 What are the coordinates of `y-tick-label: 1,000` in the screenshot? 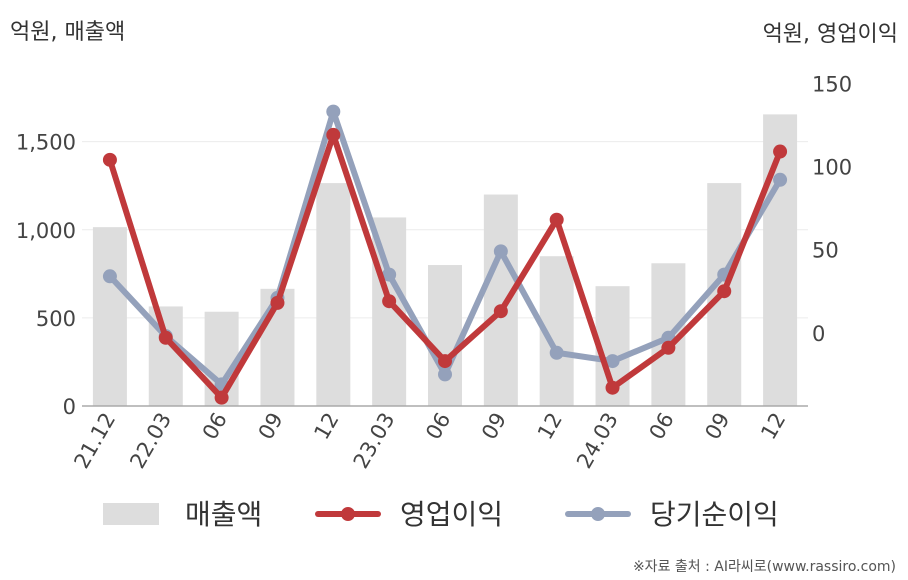 It's located at (46, 231).